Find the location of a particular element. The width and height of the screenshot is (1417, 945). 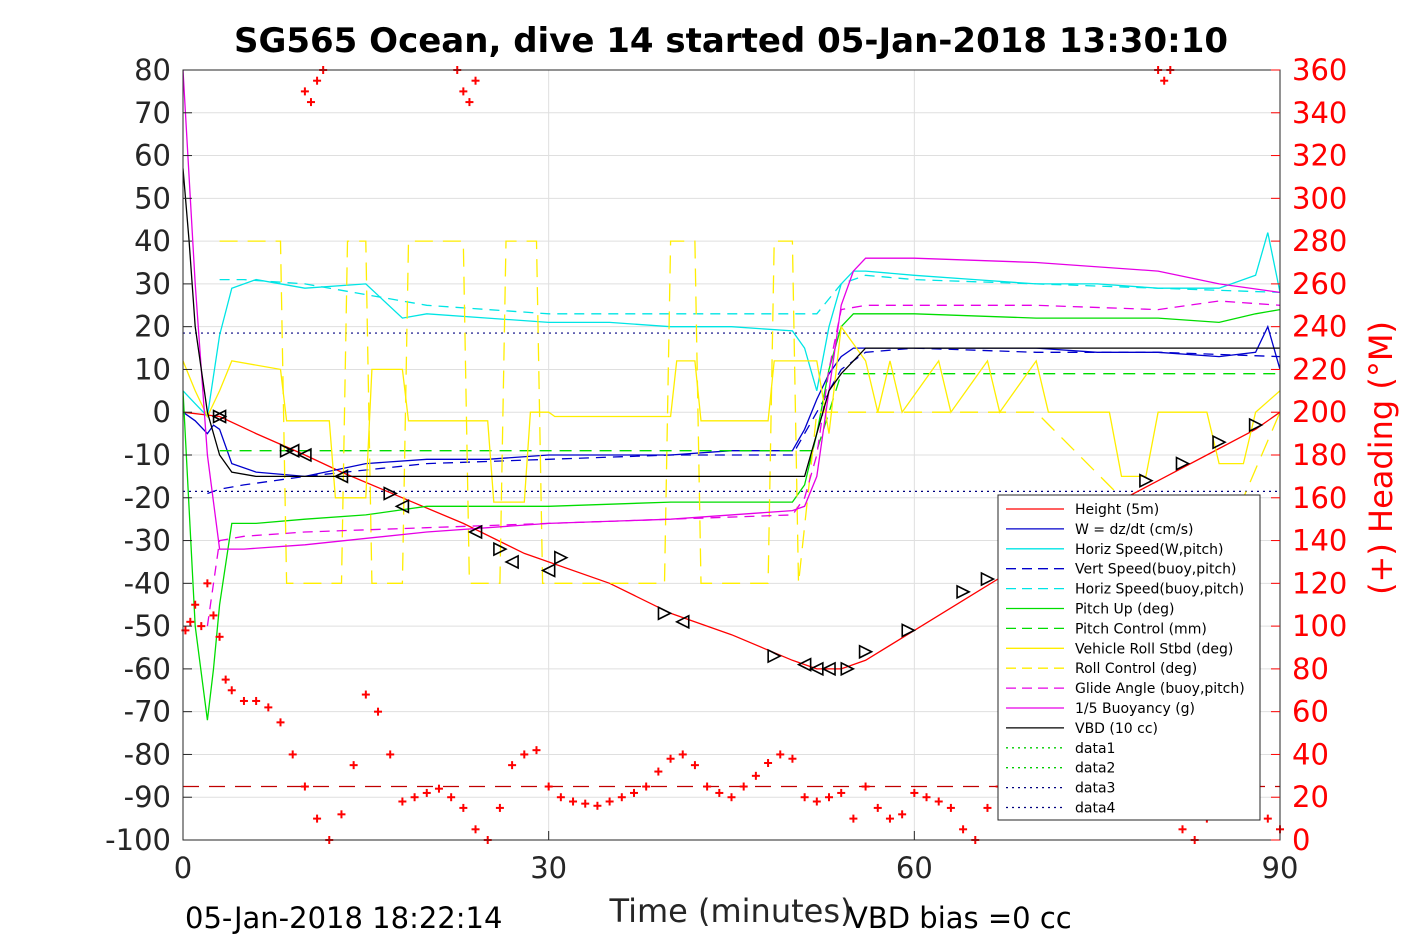

legend-label: Pitch Up (deg) is located at coordinates (1124, 610).